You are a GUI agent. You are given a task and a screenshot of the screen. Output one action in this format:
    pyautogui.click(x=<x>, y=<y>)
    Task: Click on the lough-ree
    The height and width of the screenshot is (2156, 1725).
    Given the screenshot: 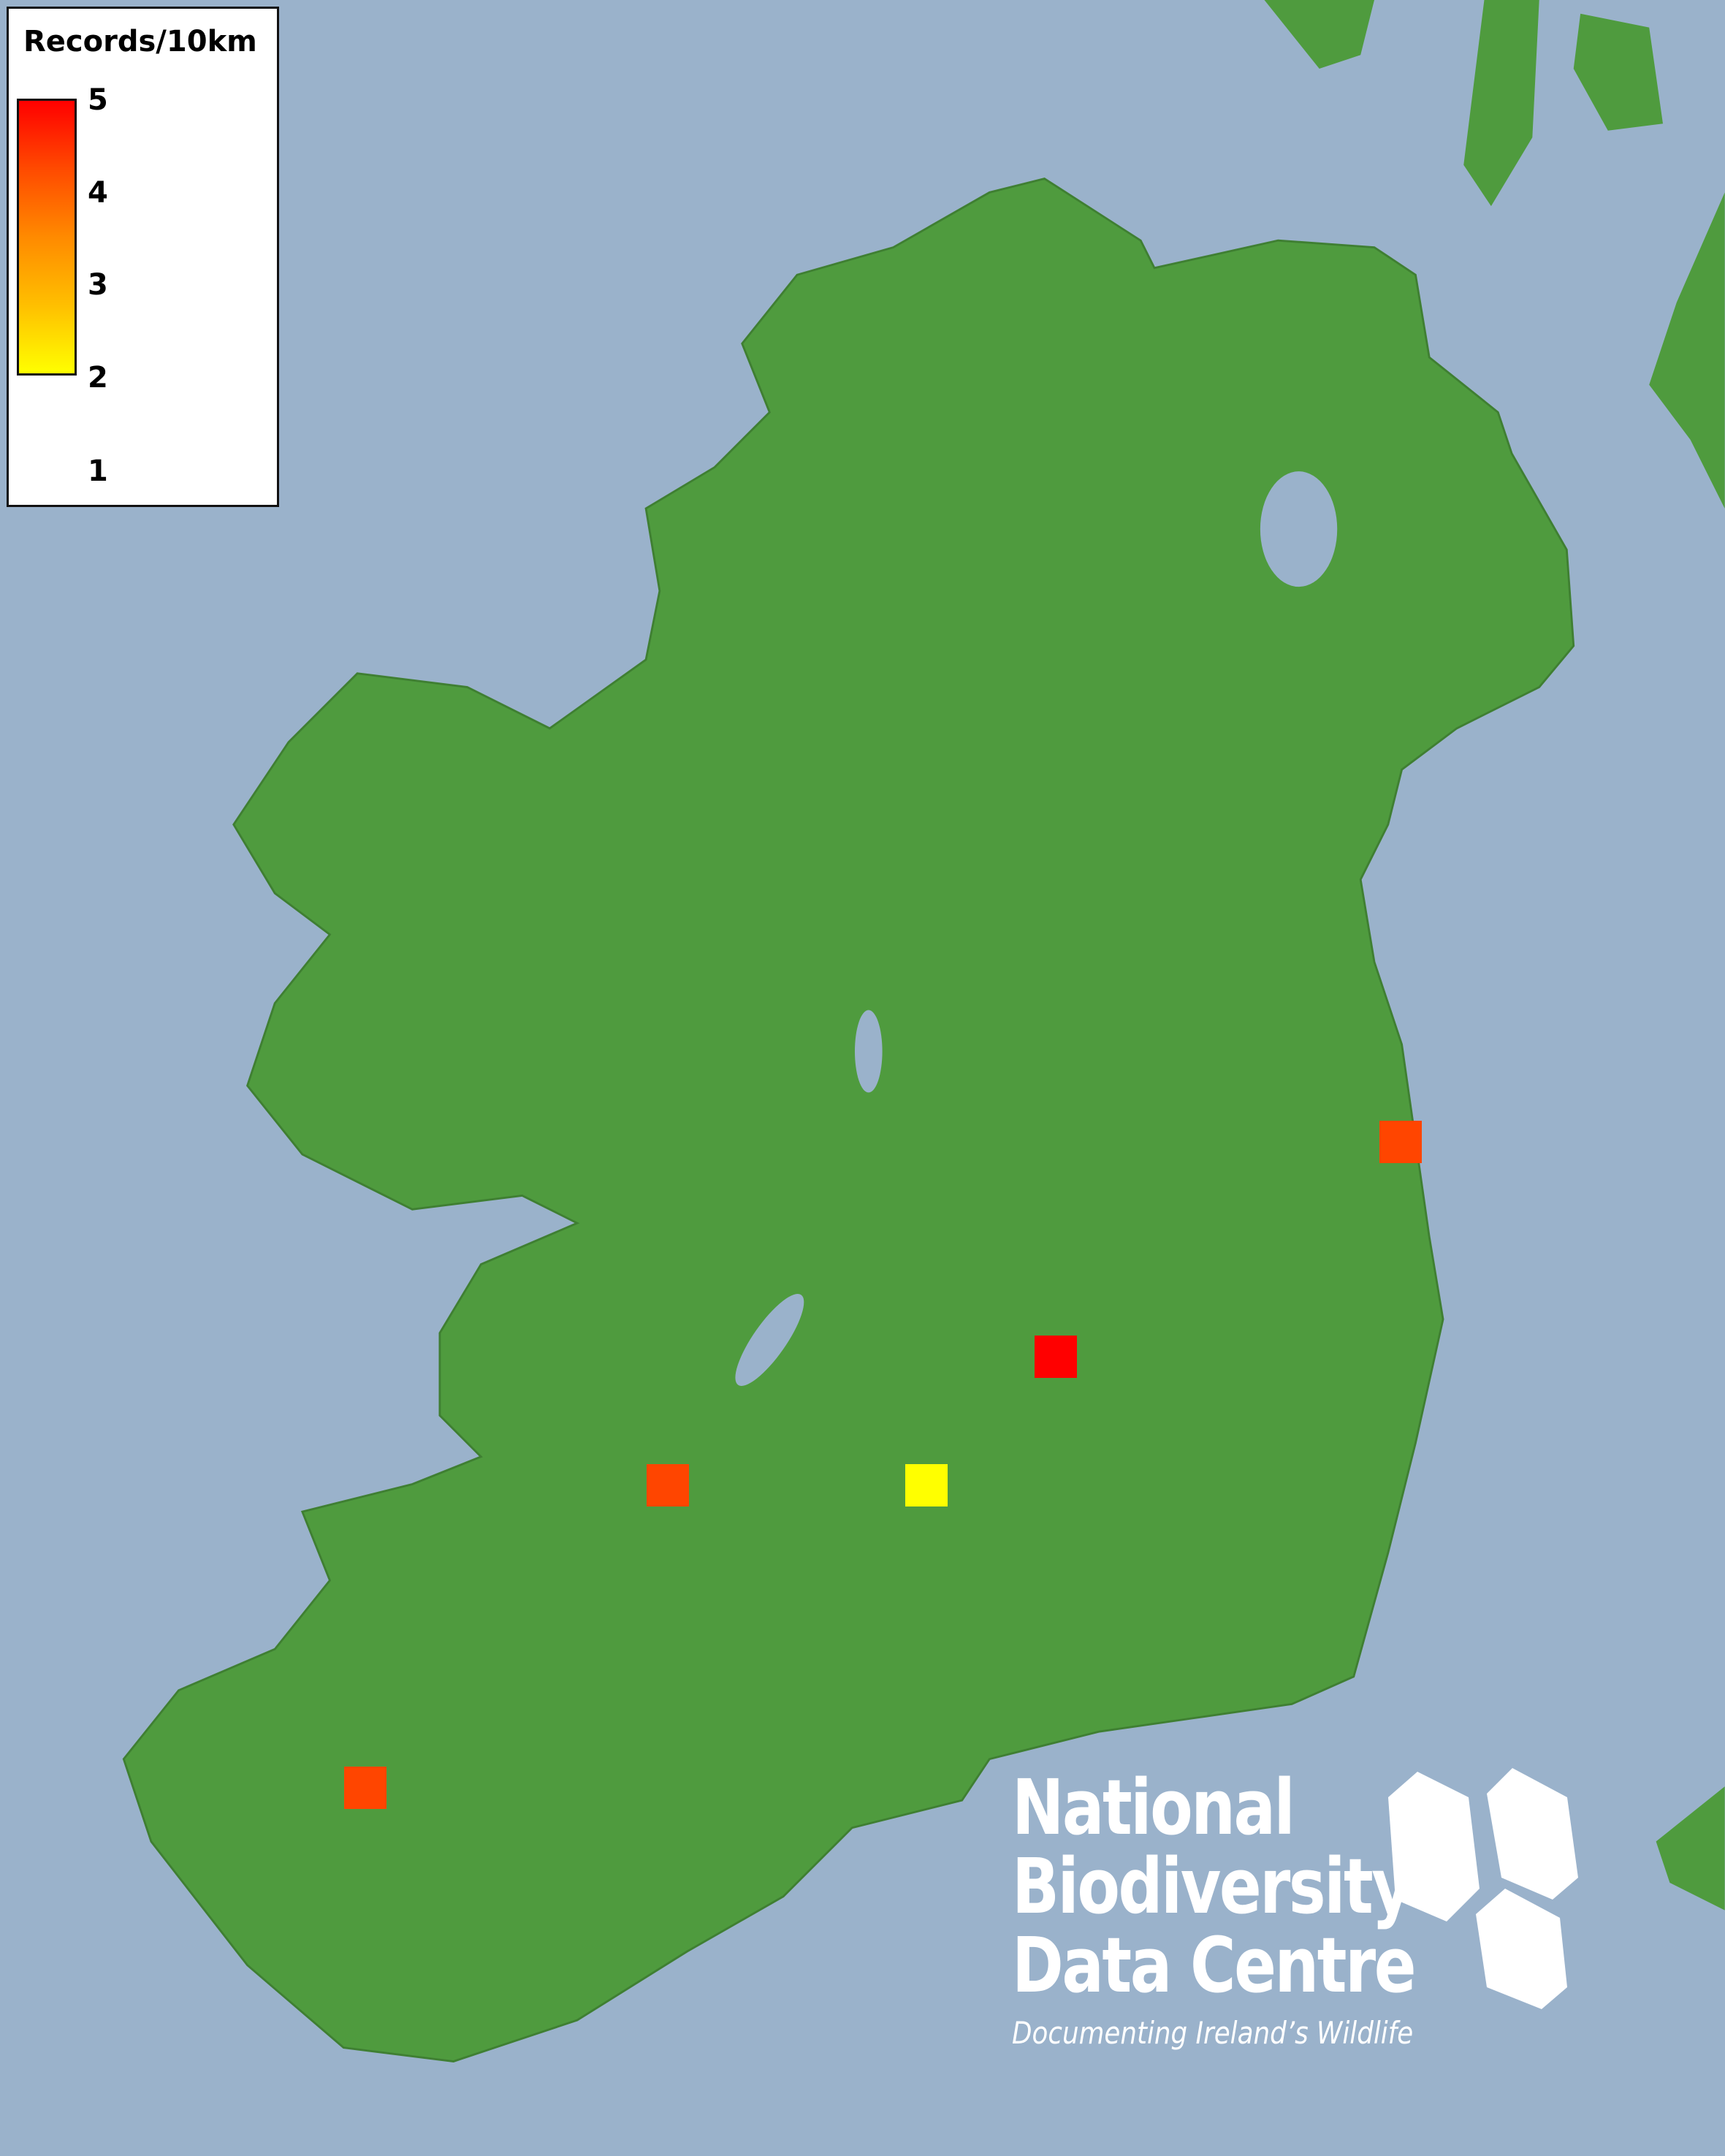 What is the action you would take?
    pyautogui.click(x=868, y=1051)
    